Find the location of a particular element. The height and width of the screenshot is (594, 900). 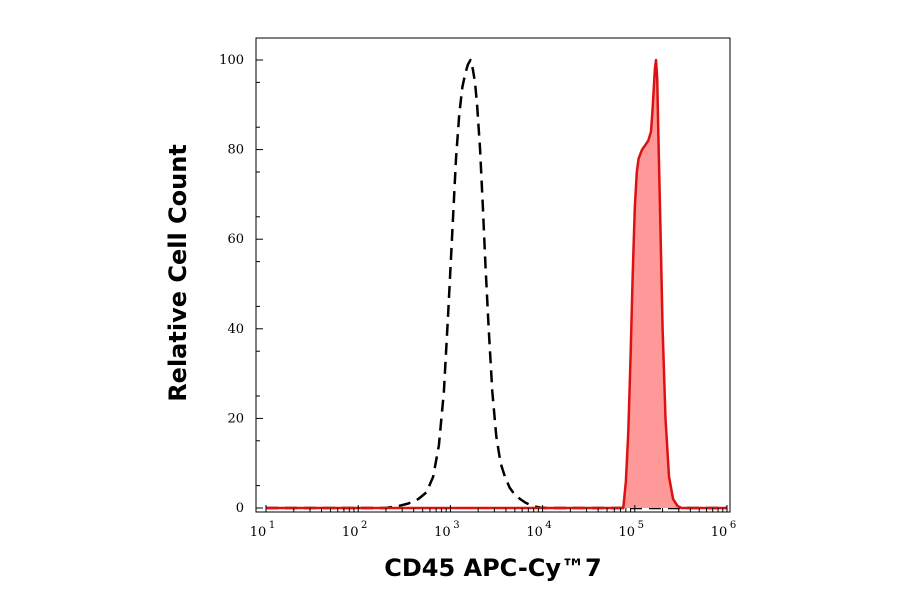

y-tick-label-0: 0 is located at coordinates (240, 508).